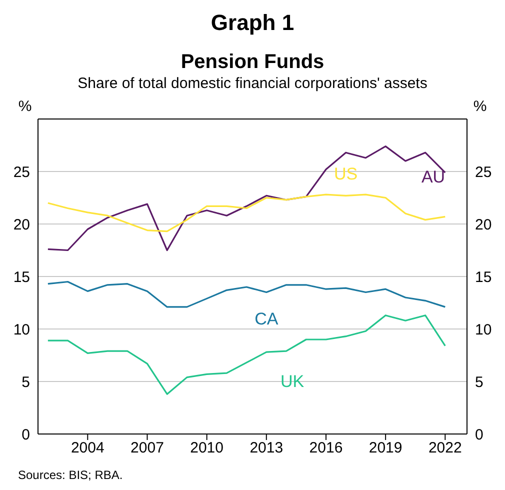  What do you see at coordinates (21, 329) in the screenshot?
I see `y-tick-label: 10` at bounding box center [21, 329].